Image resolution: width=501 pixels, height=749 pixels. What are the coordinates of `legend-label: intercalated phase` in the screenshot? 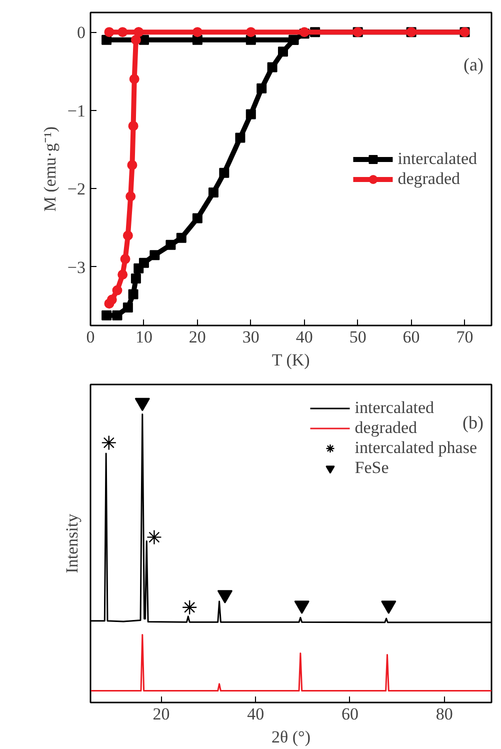 It's located at (415, 448).